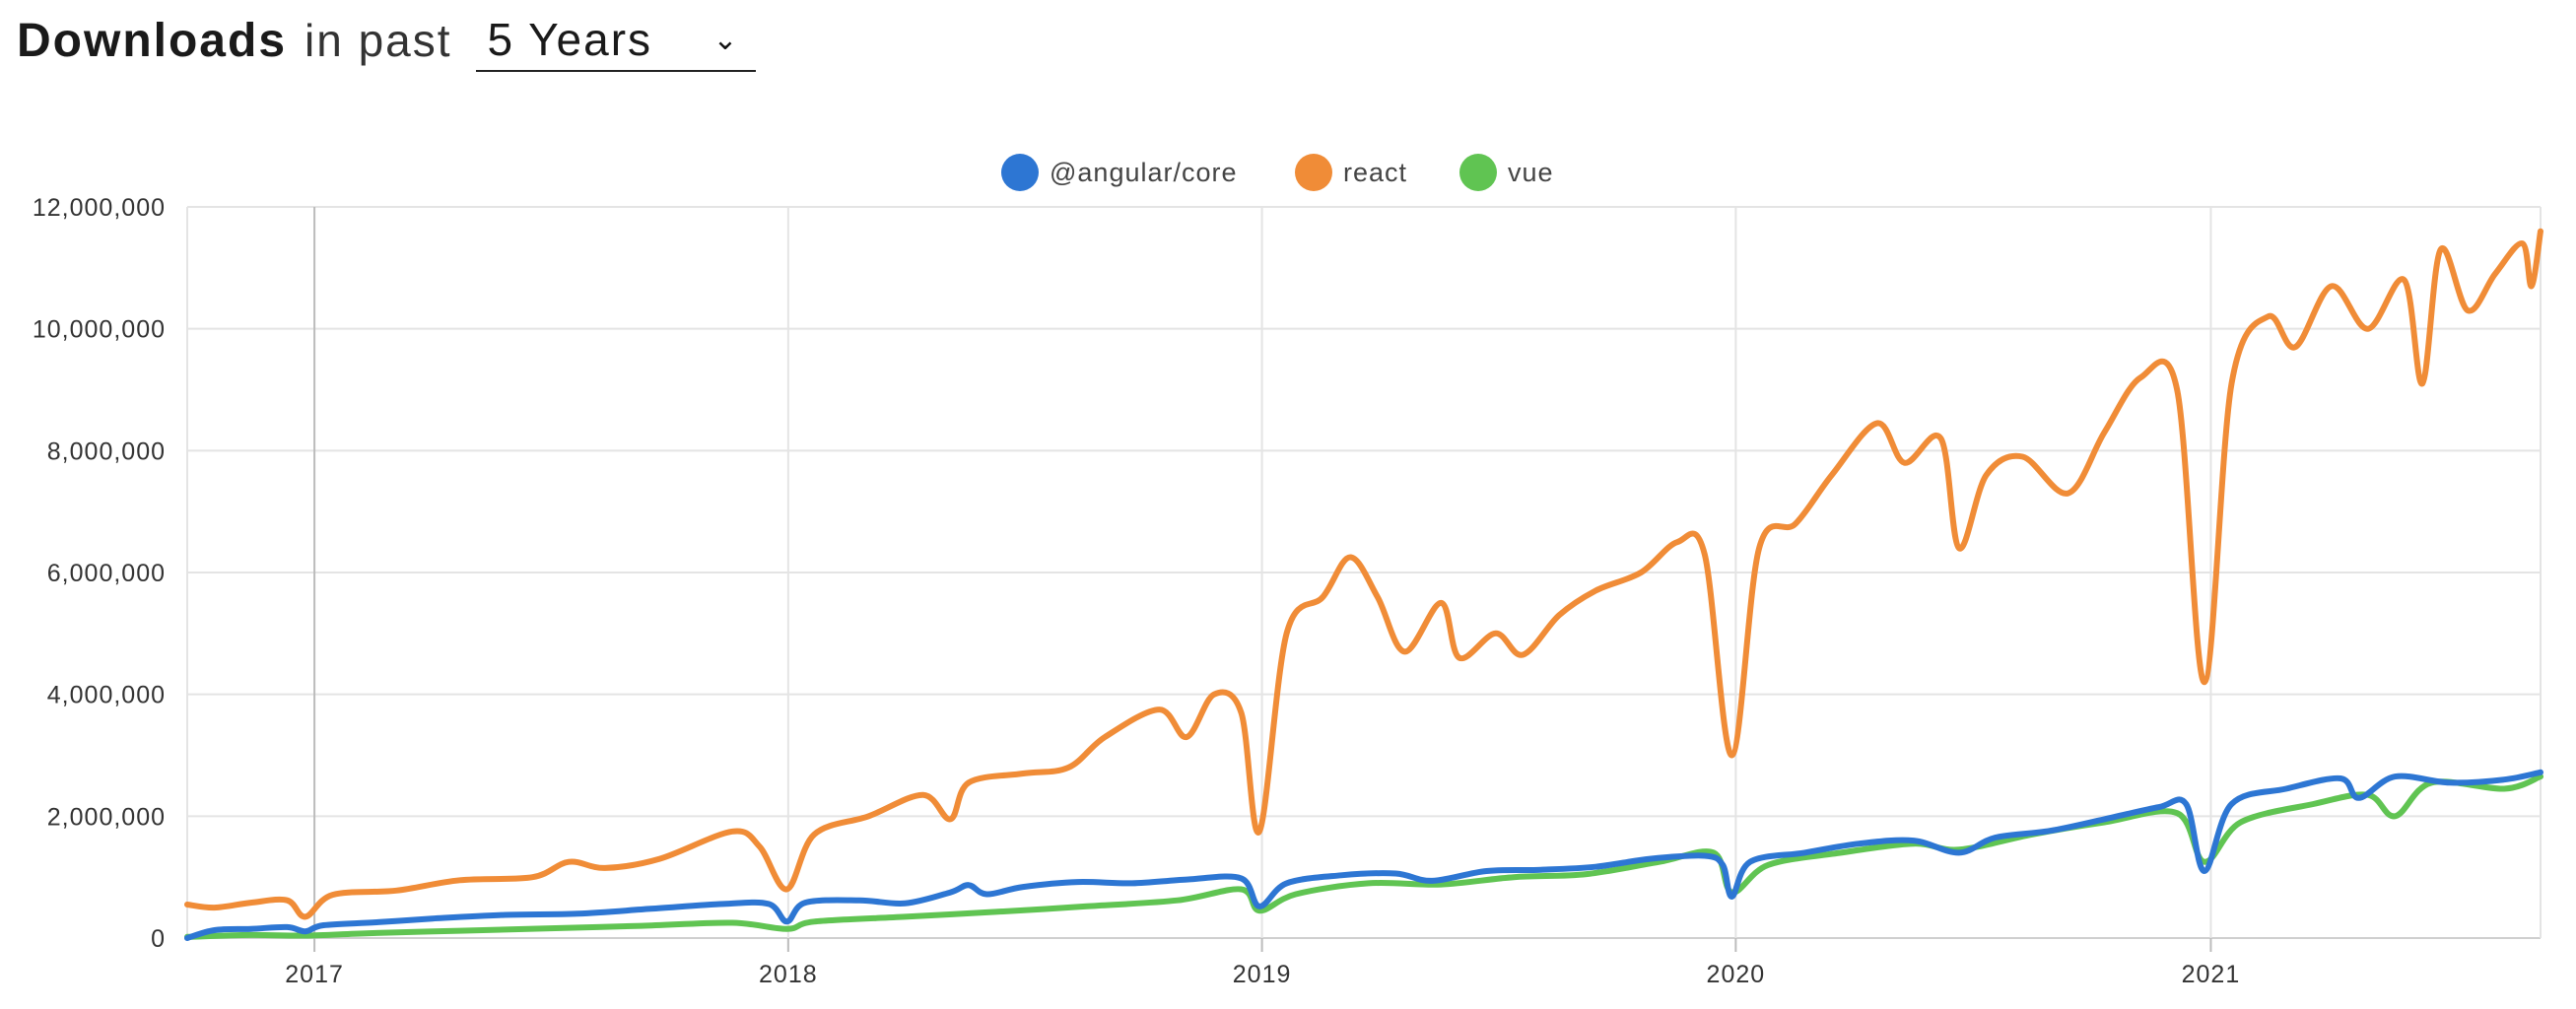  Describe the element at coordinates (1531, 172) in the screenshot. I see `legend-label: vue` at that location.